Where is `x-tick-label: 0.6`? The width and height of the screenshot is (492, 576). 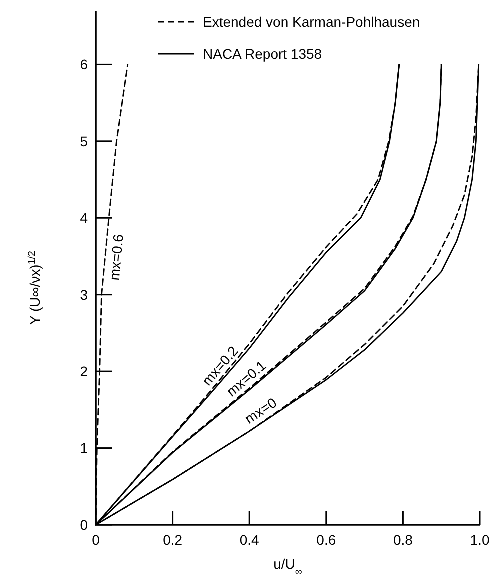
x-tick-label: 0.6 is located at coordinates (326, 540).